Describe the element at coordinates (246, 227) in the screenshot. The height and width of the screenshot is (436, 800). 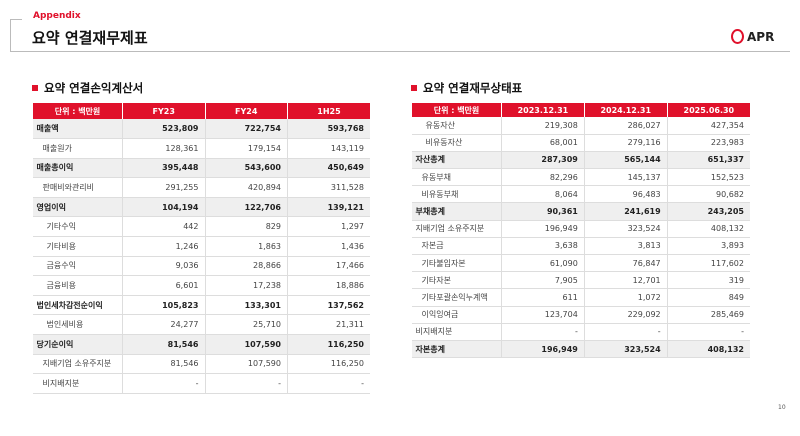
I see `cell-value: 829` at that location.